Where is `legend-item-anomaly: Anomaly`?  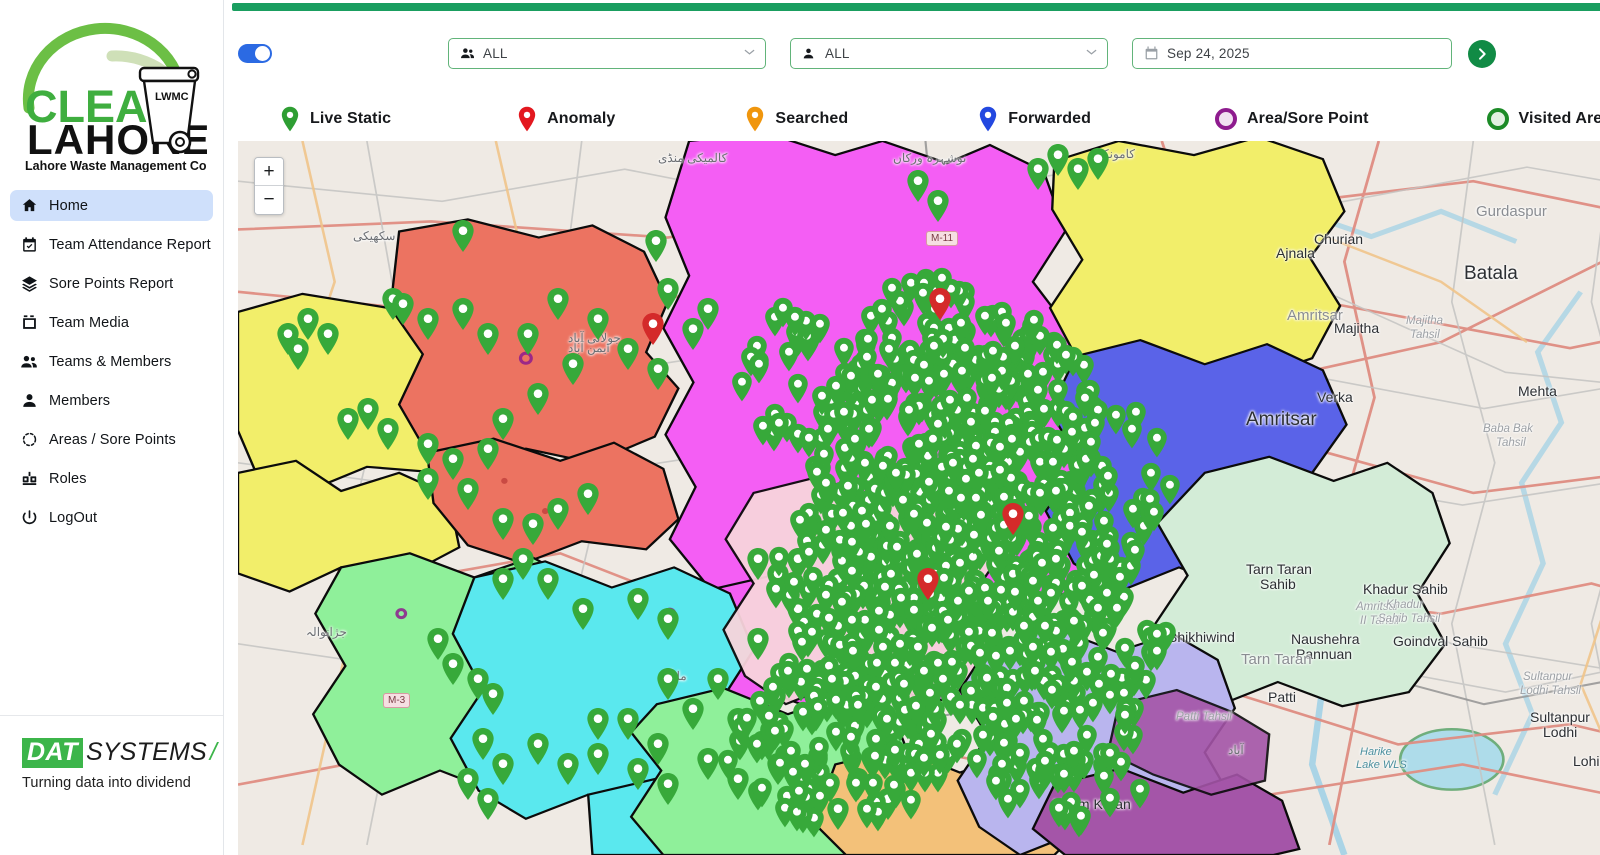 legend-item-anomaly: Anomaly is located at coordinates (566, 119).